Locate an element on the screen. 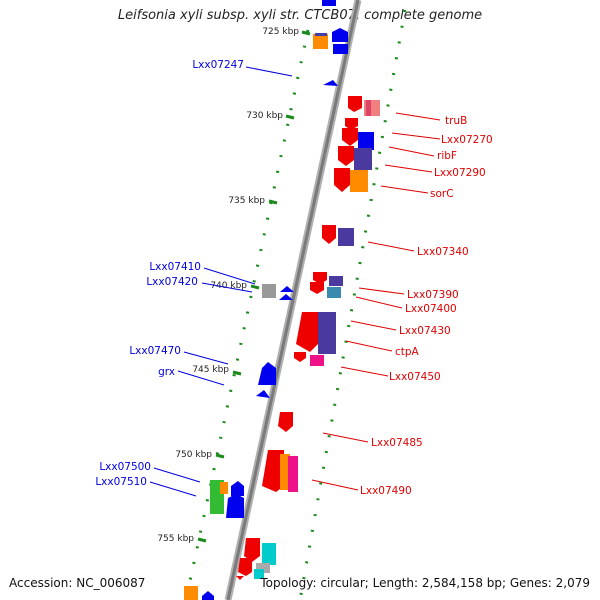 The height and width of the screenshot is (600, 600). gene-label-right: sorC is located at coordinates (442, 194).